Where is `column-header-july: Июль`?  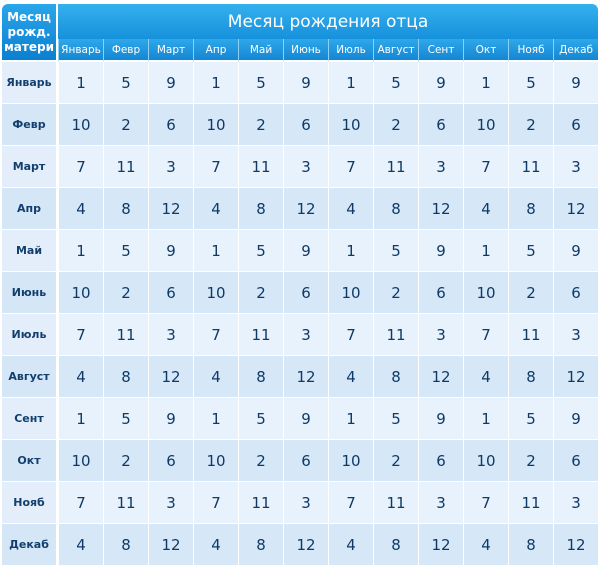
column-header-july: Июль is located at coordinates (350, 50).